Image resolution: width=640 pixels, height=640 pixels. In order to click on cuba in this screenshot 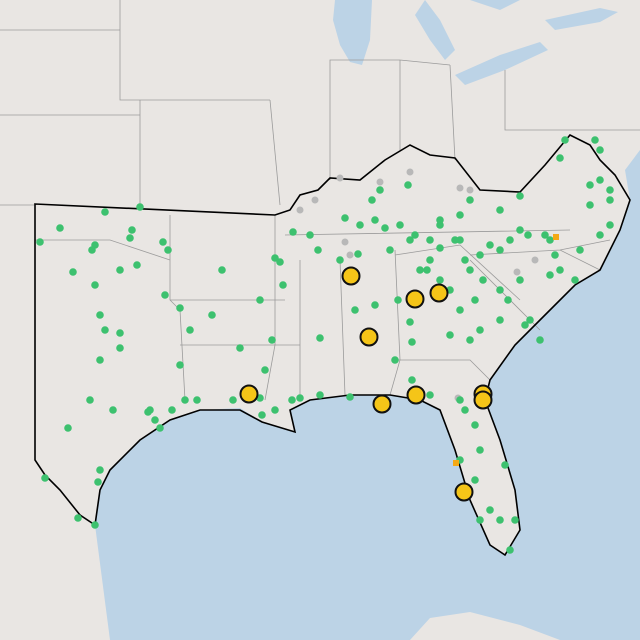, I will do `click(485, 626)`.